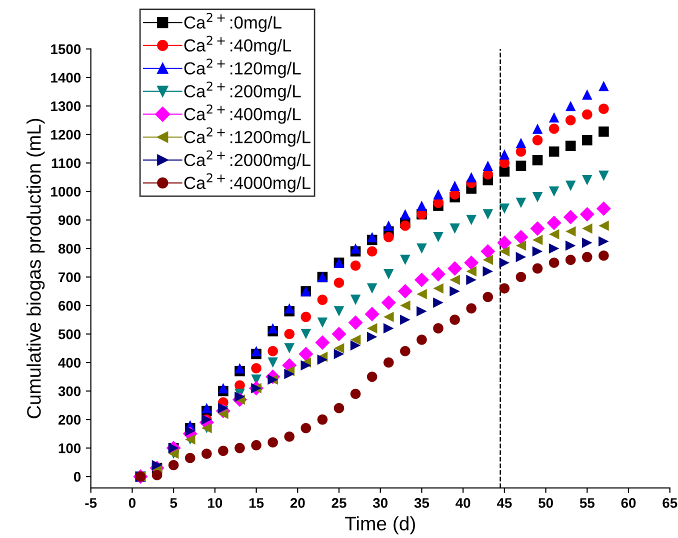 This screenshot has width=678, height=538. Describe the element at coordinates (69, 277) in the screenshot. I see `y-tick-label: 700` at that location.